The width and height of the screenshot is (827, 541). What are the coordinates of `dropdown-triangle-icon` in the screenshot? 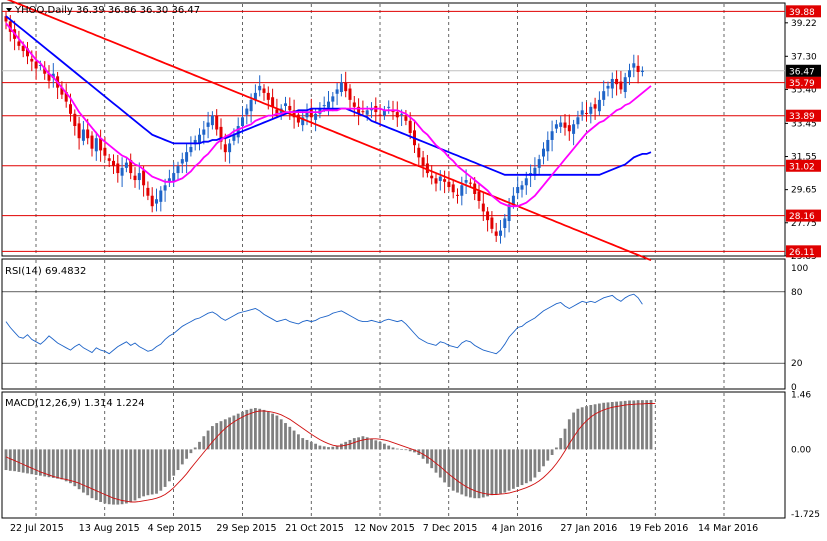 It's located at (9, 10).